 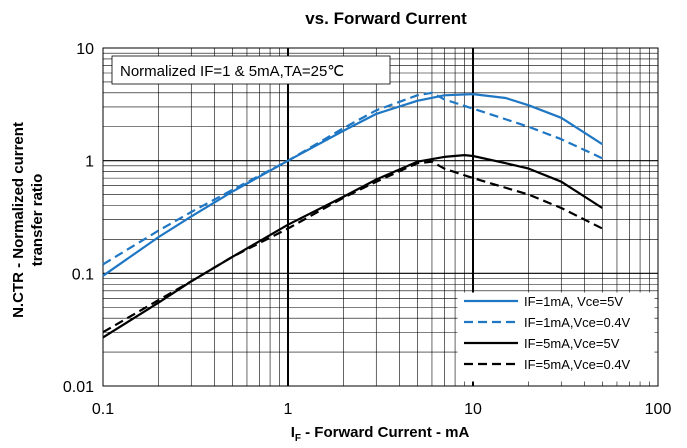 What do you see at coordinates (78, 218) in the screenshot?
I see `y-tick-labels: 10 1 0.1 0.01` at bounding box center [78, 218].